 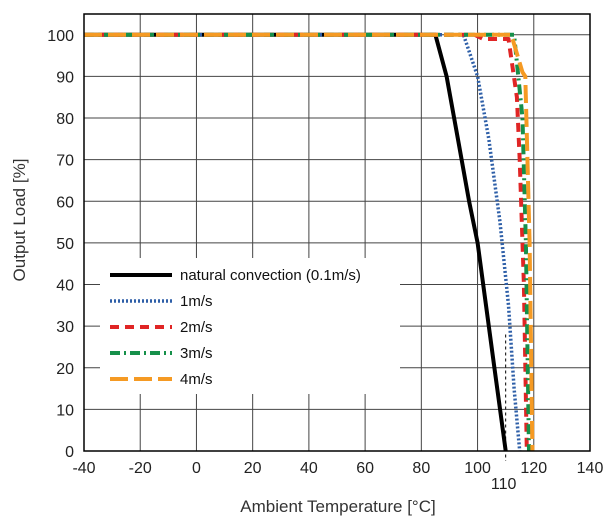 I want to click on annotation-label: 110, so click(x=504, y=484).